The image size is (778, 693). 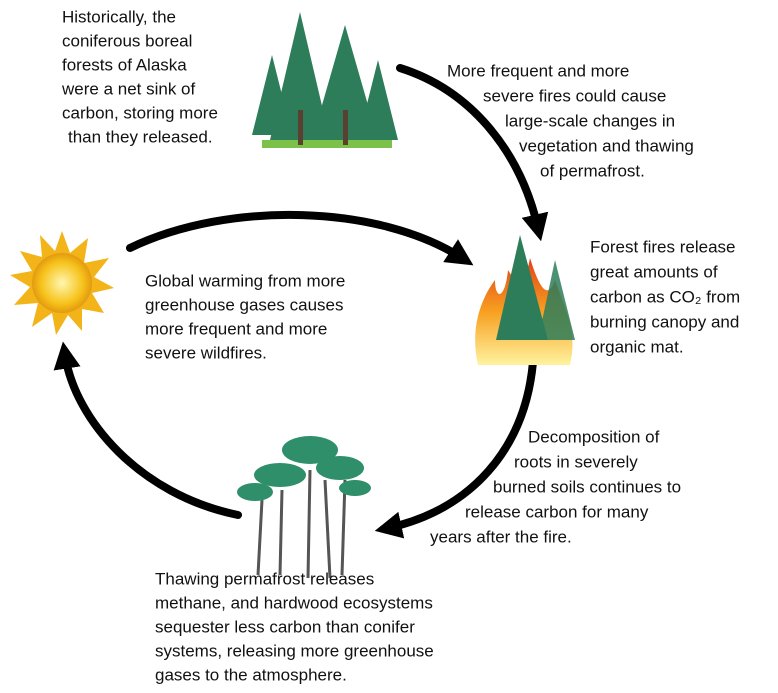 What do you see at coordinates (244, 304) in the screenshot?
I see `label-line: greenhouse gases causes` at bounding box center [244, 304].